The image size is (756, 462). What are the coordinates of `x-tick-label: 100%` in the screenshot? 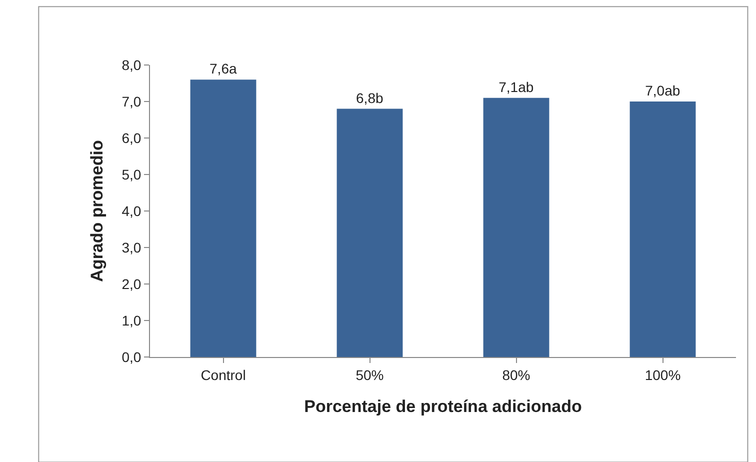 It's located at (662, 374).